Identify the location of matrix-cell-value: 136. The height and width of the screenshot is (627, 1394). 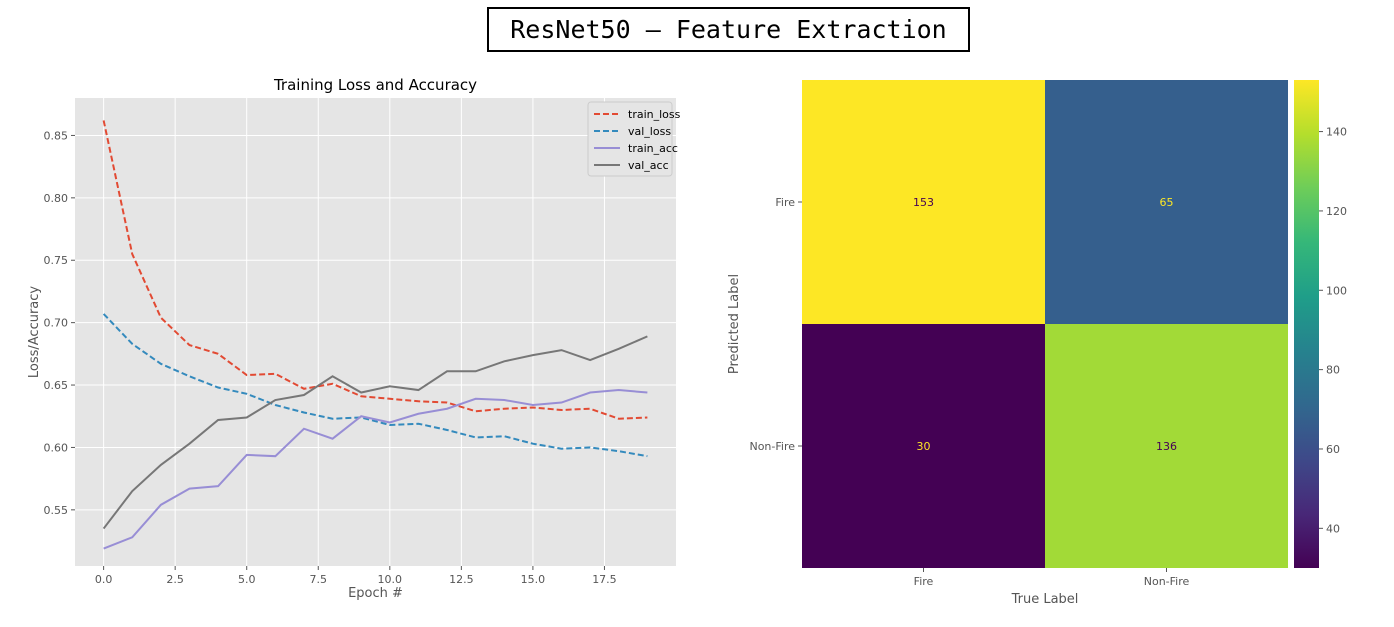
(1166, 446).